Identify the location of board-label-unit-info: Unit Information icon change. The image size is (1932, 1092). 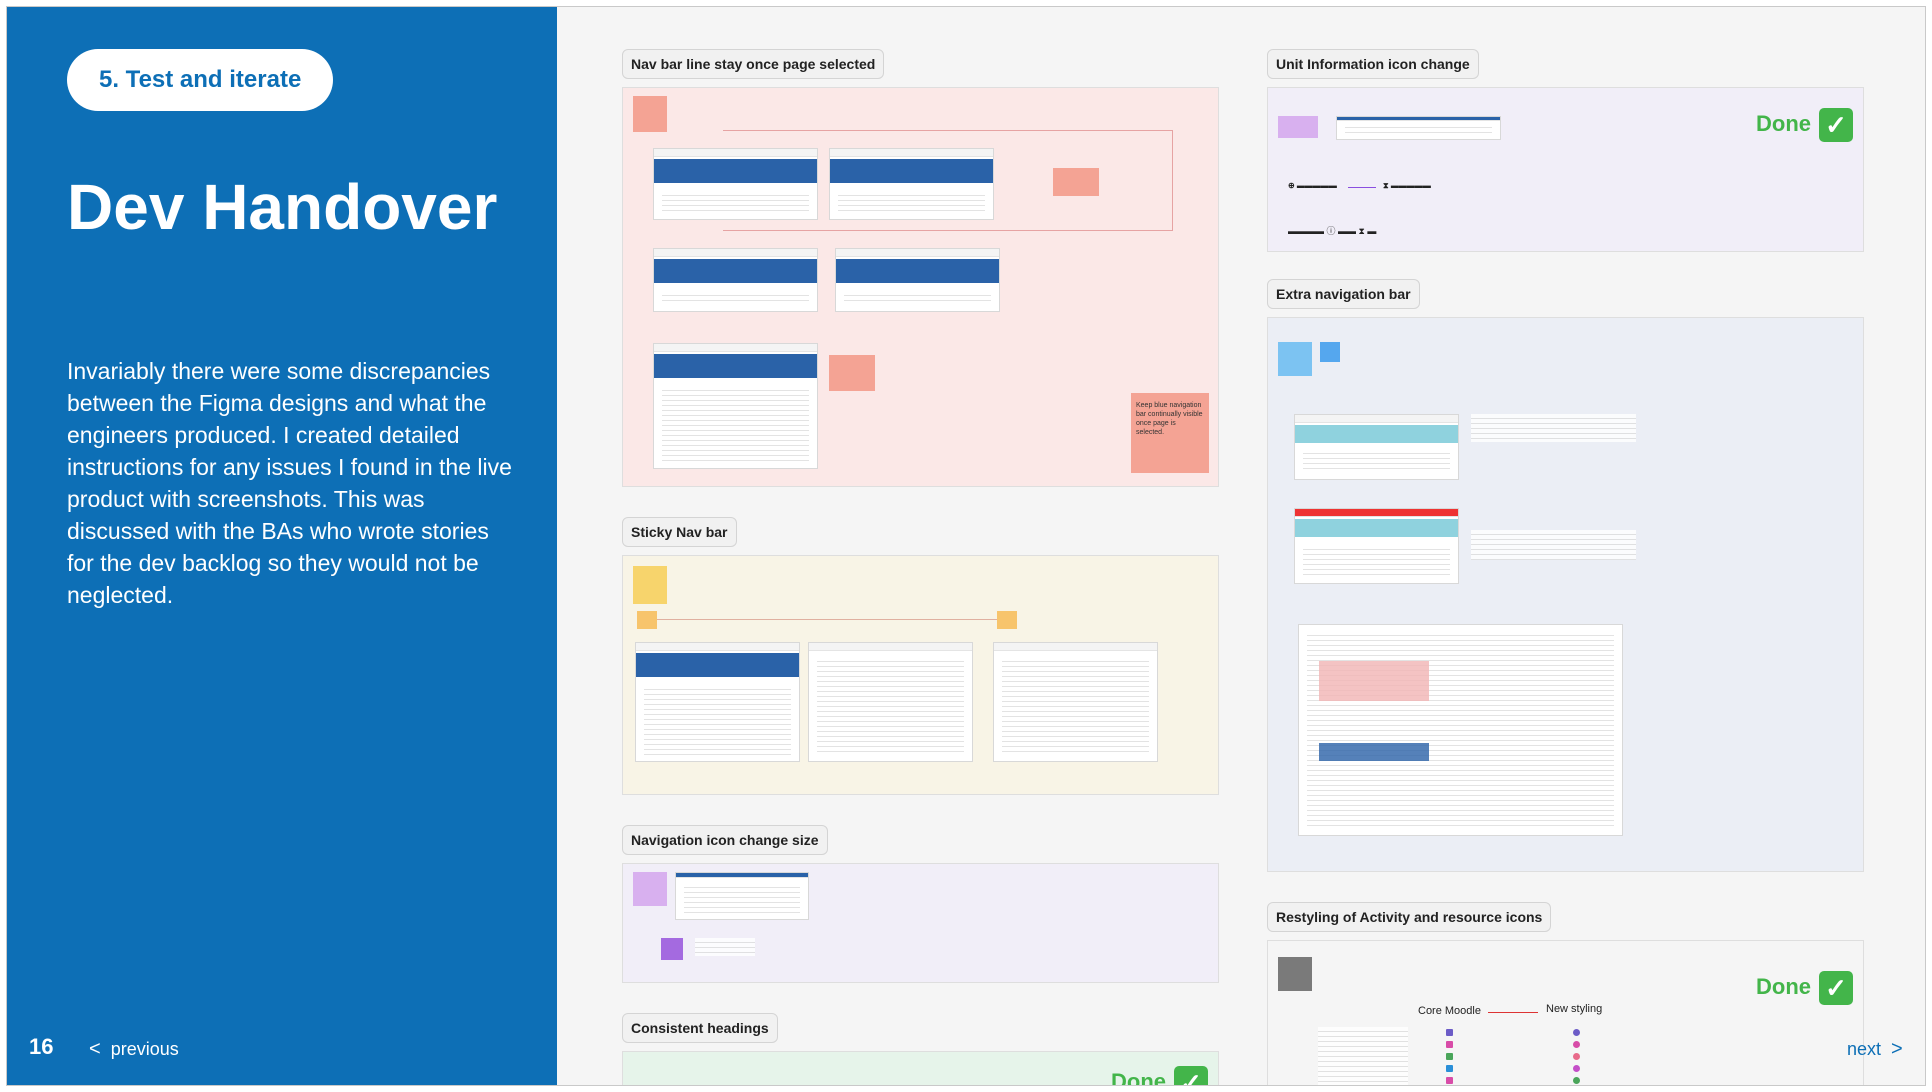
(1373, 64).